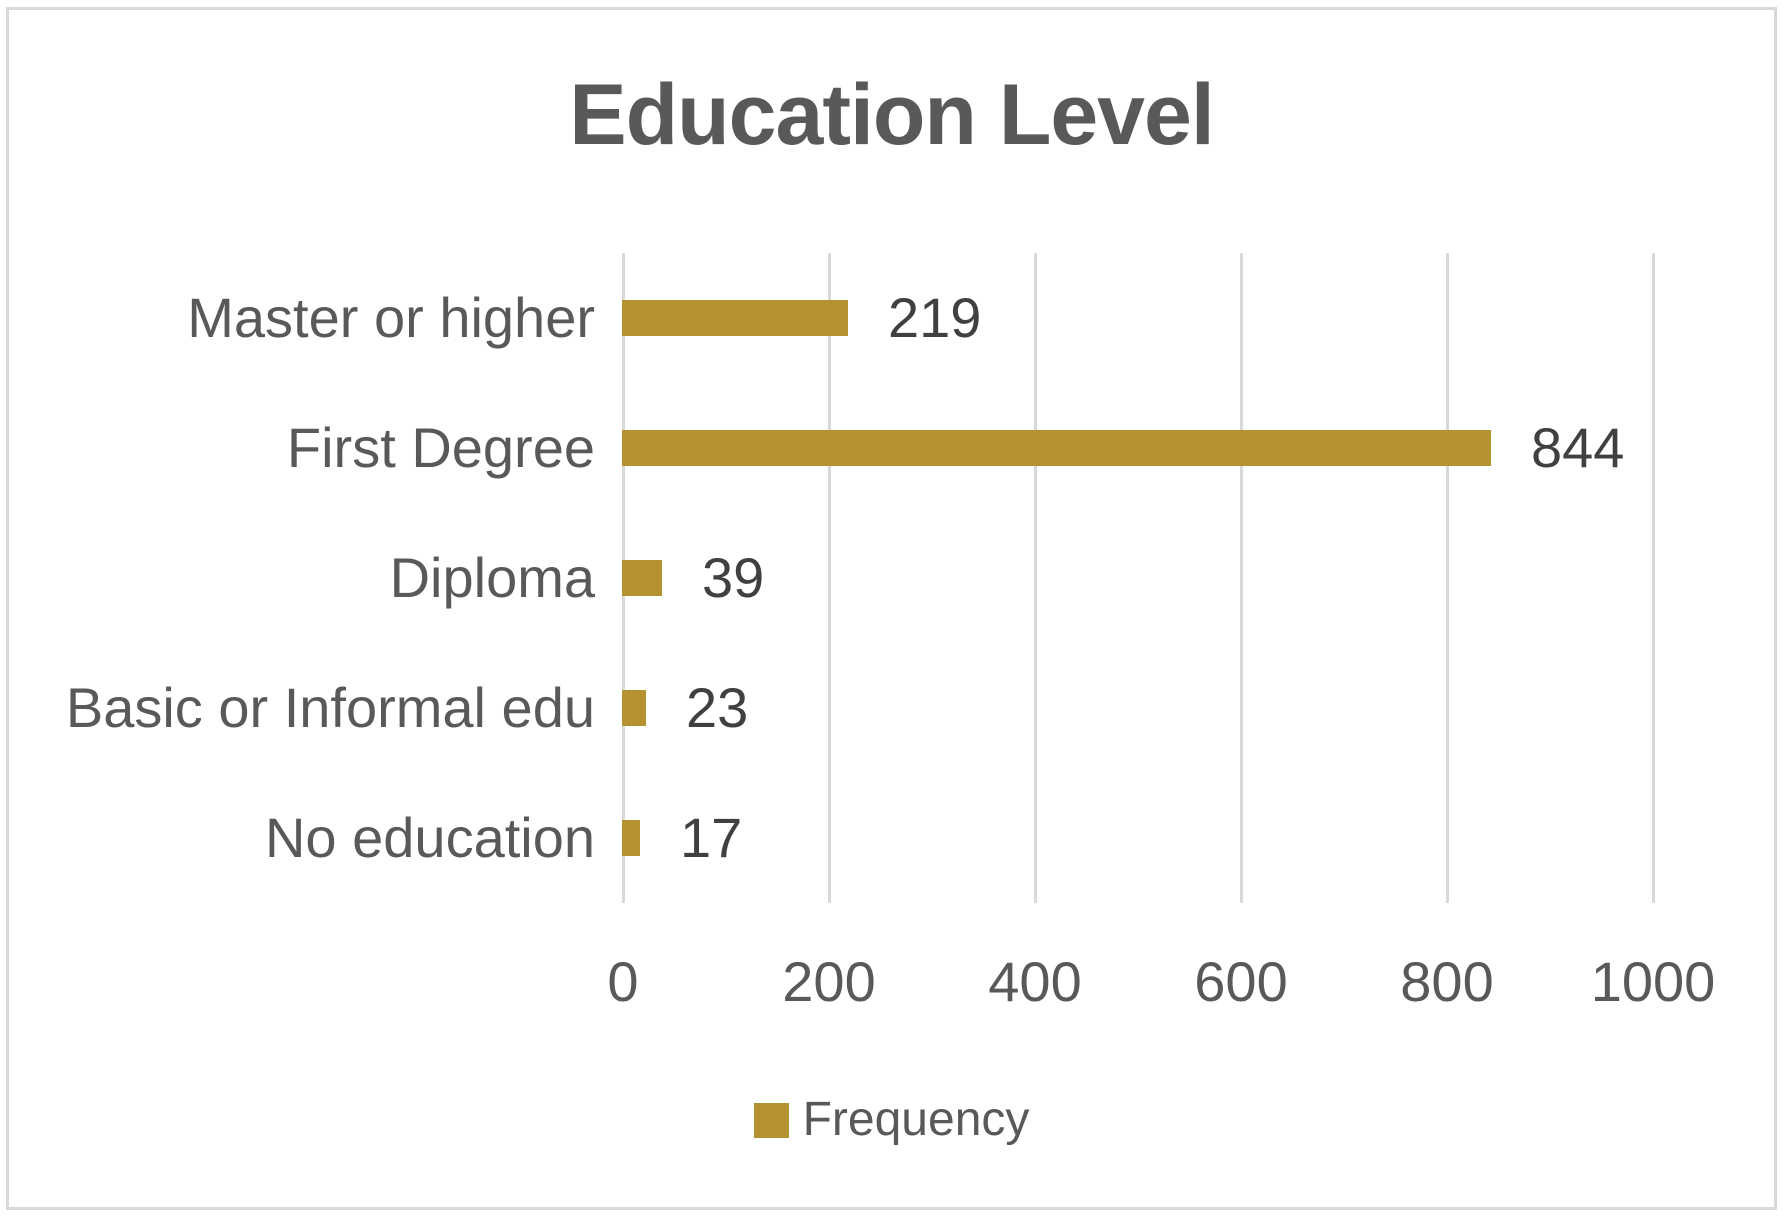  I want to click on legend-swatch, so click(771, 1120).